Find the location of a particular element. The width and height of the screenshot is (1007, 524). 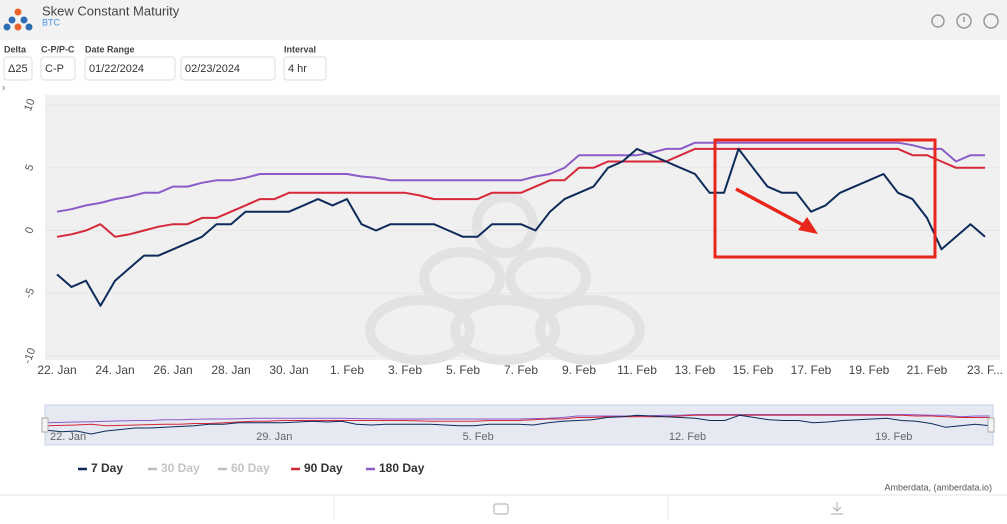

x-tick-label: 7. Feb is located at coordinates (521, 370).